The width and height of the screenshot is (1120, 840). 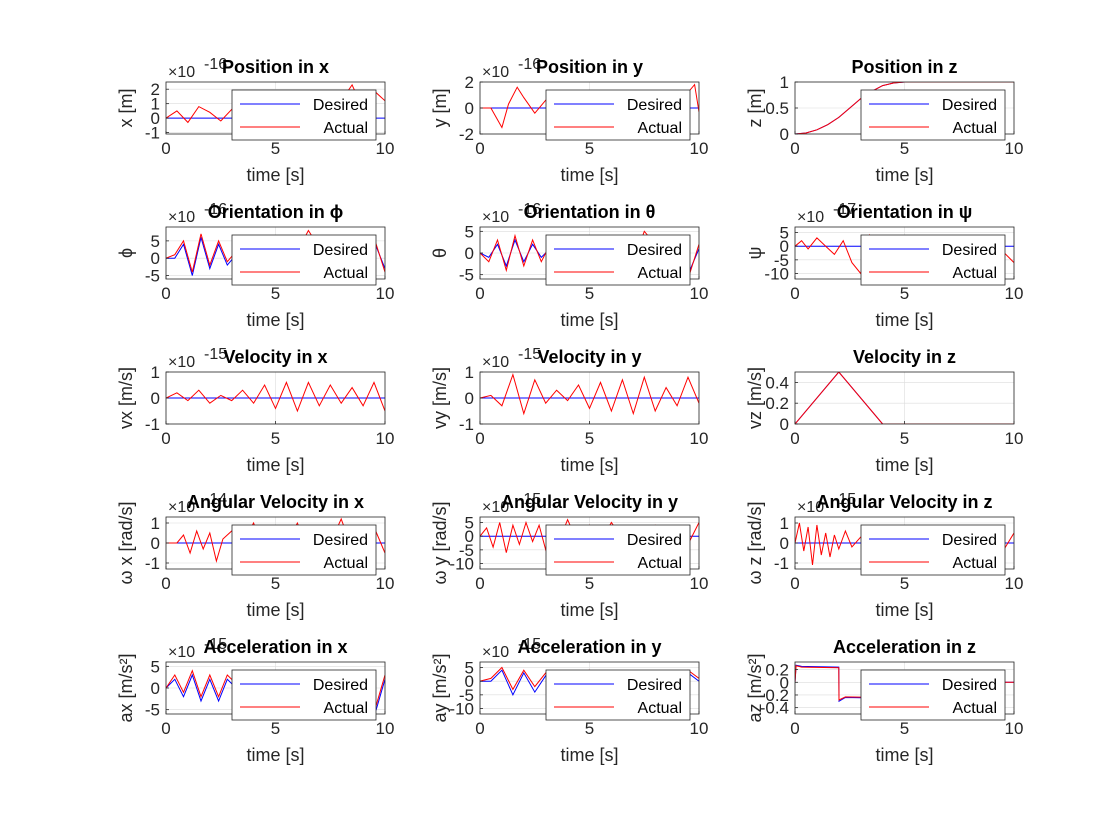 I want to click on chart-4-xtick-label: 10, so click(x=385, y=293).